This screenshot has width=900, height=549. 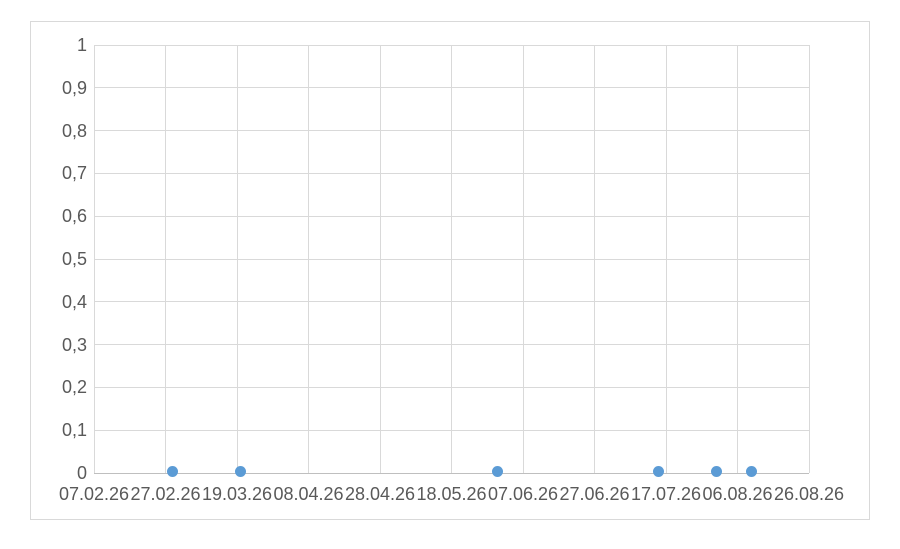 What do you see at coordinates (666, 494) in the screenshot?
I see `x-axis-tick-label: 17.07.26` at bounding box center [666, 494].